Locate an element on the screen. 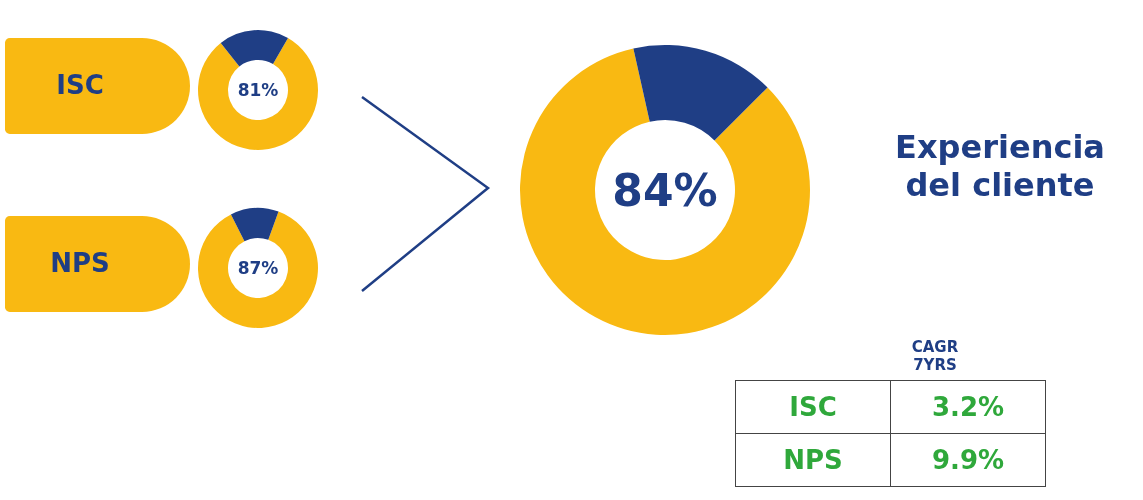 The image size is (1143, 500). text: 3.2% is located at coordinates (968, 407).